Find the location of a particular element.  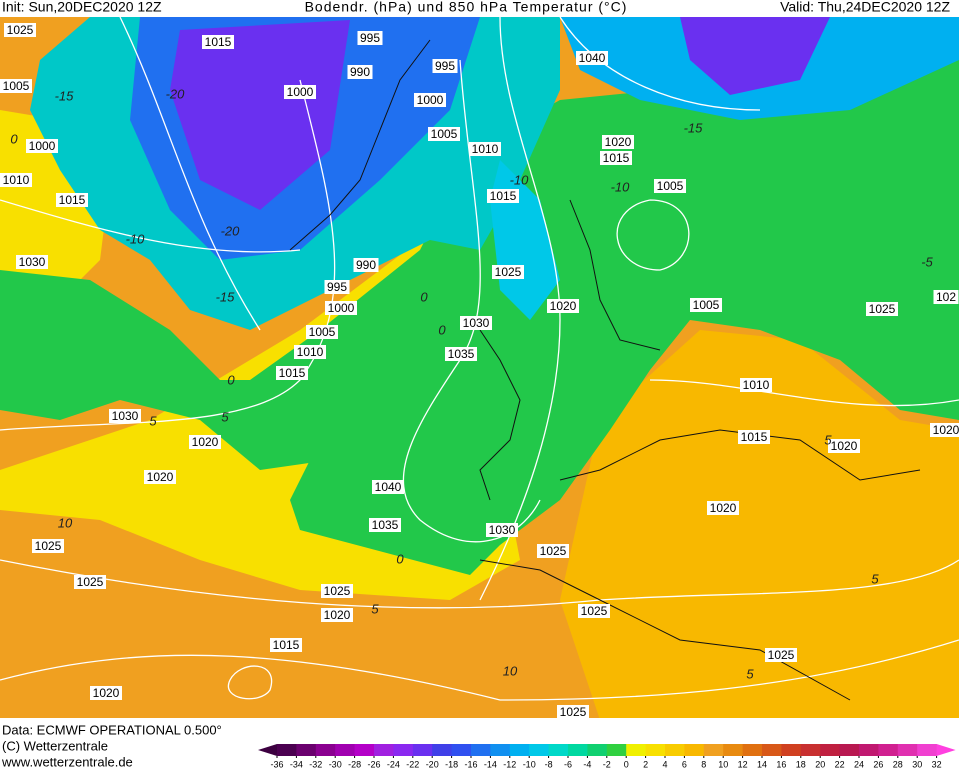

colorbar-tick-label: 4 is located at coordinates (664, 764).